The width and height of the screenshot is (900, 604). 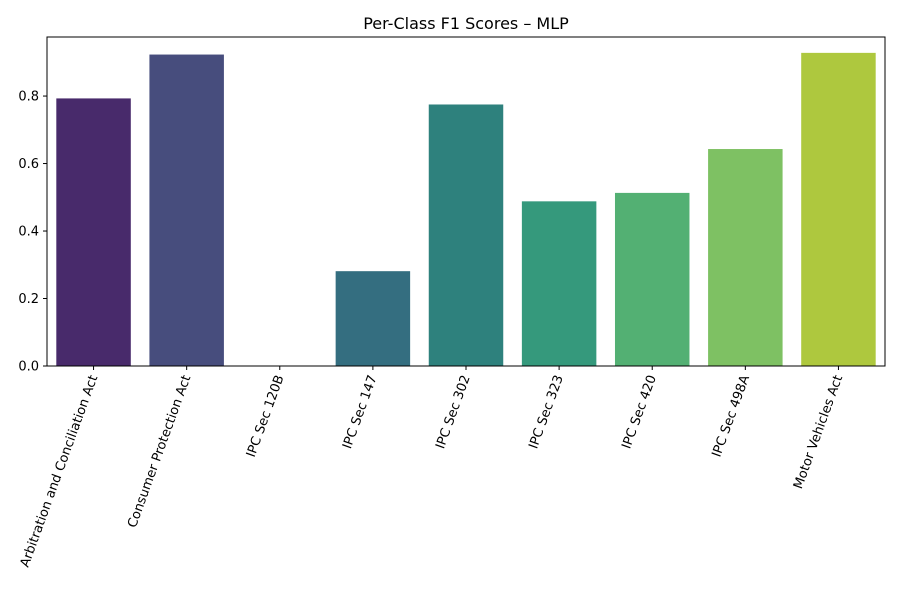 What do you see at coordinates (466, 23) in the screenshot?
I see `chart-title: Per-Class F1 Scores – MLP` at bounding box center [466, 23].